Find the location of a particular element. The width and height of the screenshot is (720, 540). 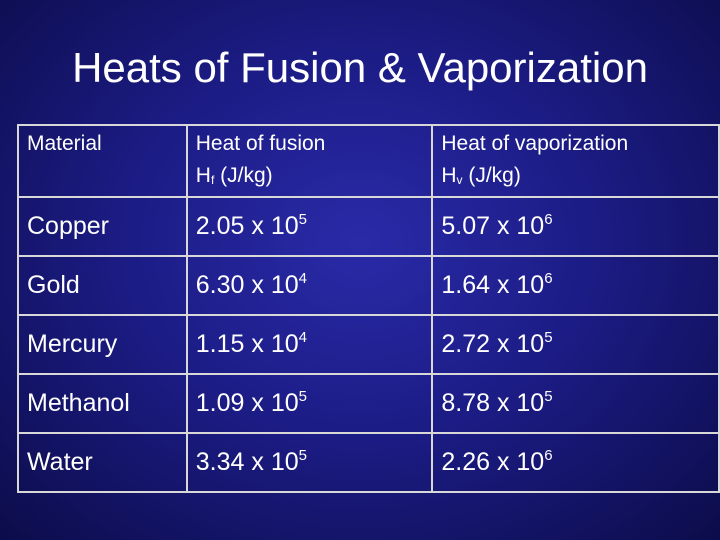

vaporization-cell: 8.78 x 105 is located at coordinates (575, 403).